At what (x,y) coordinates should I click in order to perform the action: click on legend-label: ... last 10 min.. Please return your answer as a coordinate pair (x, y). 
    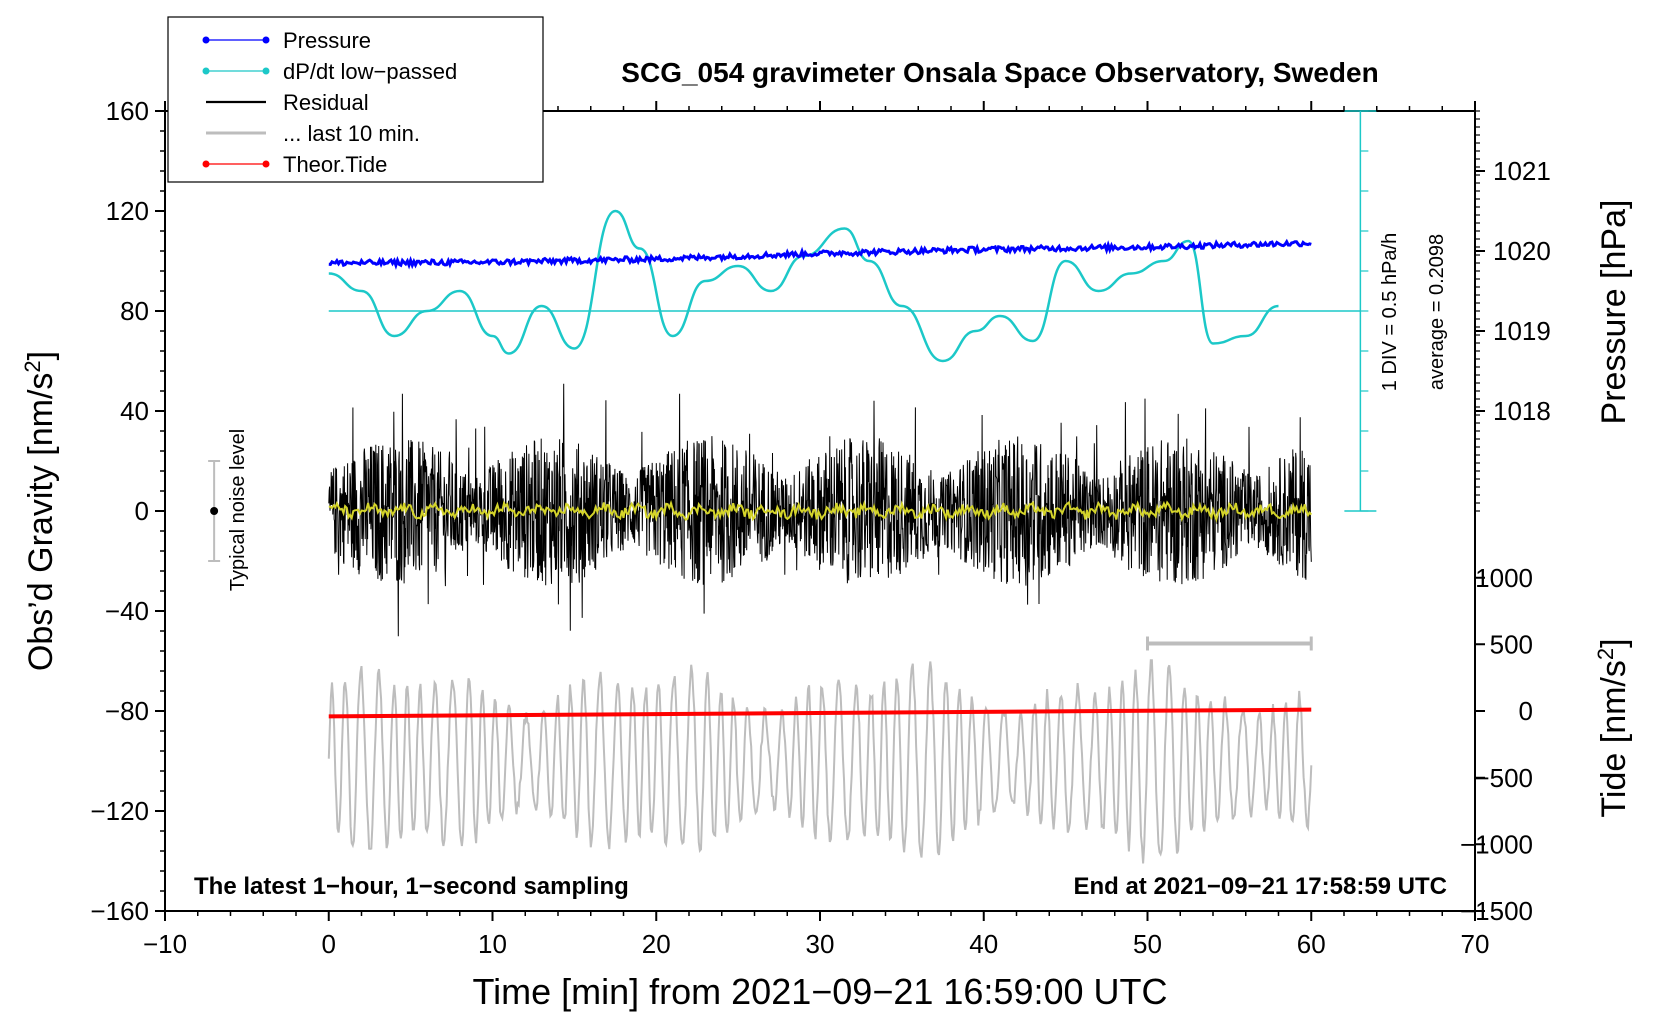
    Looking at the image, I should click on (351, 133).